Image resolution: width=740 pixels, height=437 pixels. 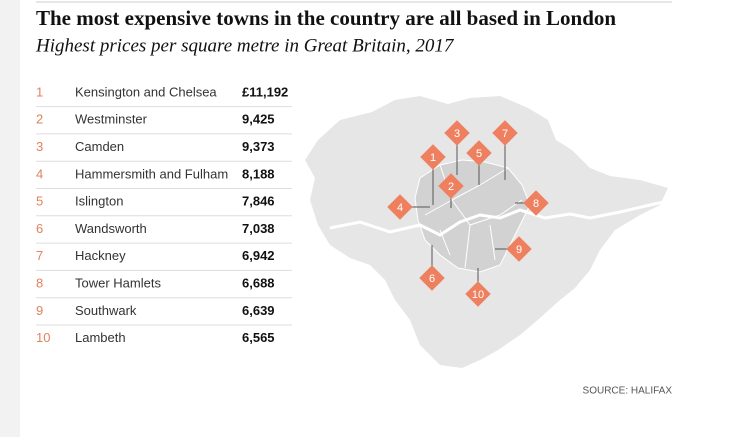 What do you see at coordinates (106, 310) in the screenshot?
I see `town: Southwark` at bounding box center [106, 310].